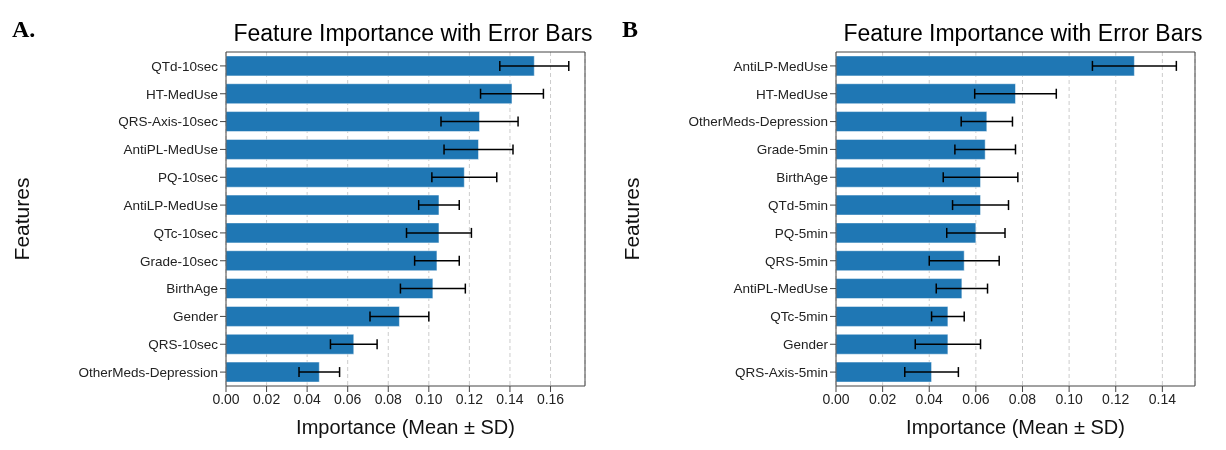 This screenshot has height=450, width=1226. What do you see at coordinates (797, 205) in the screenshot?
I see `y-tick-label: QTd-5min` at bounding box center [797, 205].